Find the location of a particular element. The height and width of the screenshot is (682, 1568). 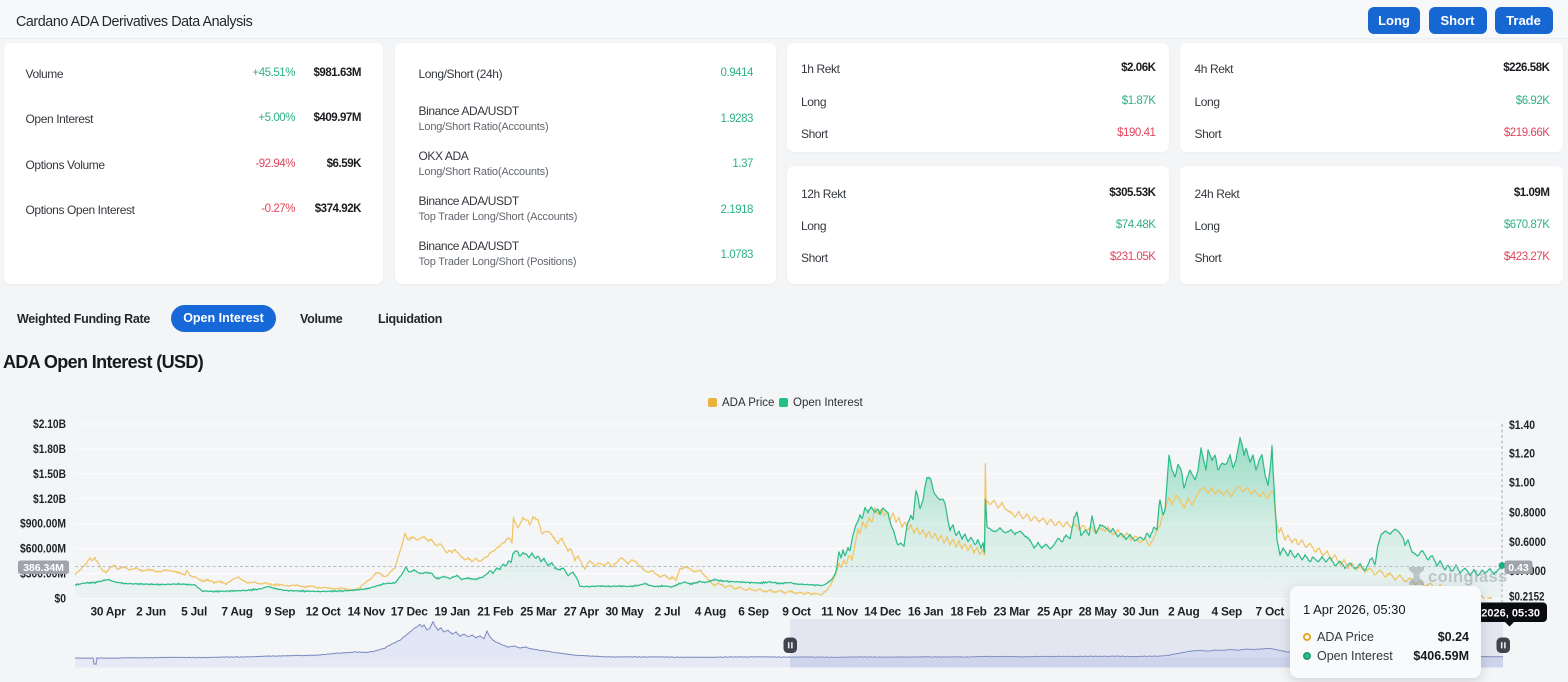

svg-text: $0.2152 is located at coordinates (1527, 598).